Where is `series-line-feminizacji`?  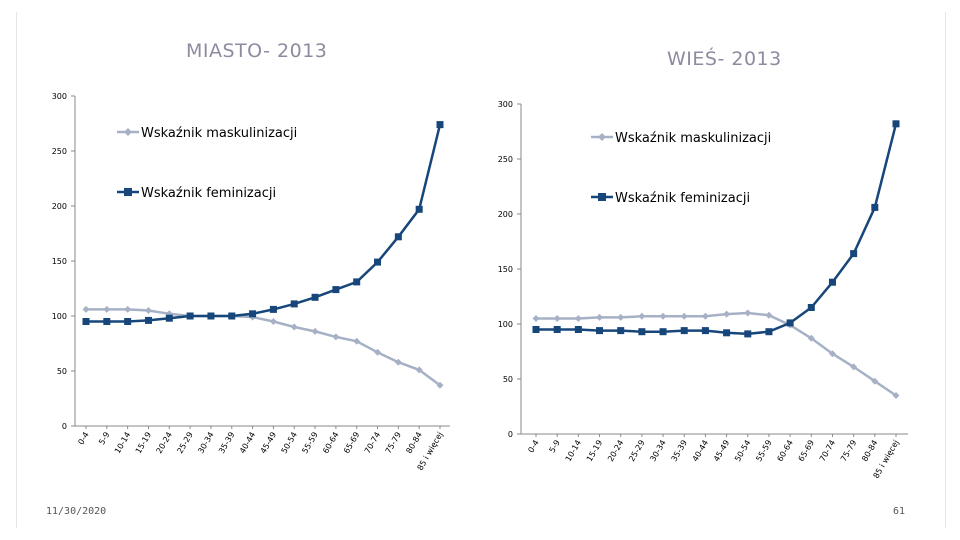
series-line-feminizacji is located at coordinates (264, 223).